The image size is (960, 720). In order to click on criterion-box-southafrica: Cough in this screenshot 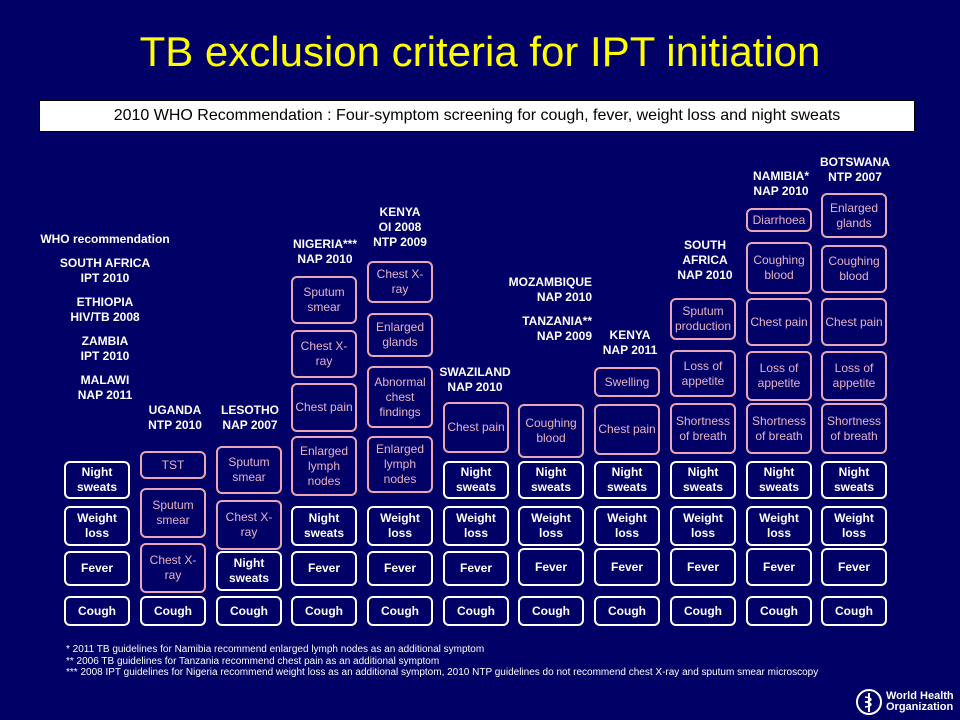, I will do `click(703, 611)`.